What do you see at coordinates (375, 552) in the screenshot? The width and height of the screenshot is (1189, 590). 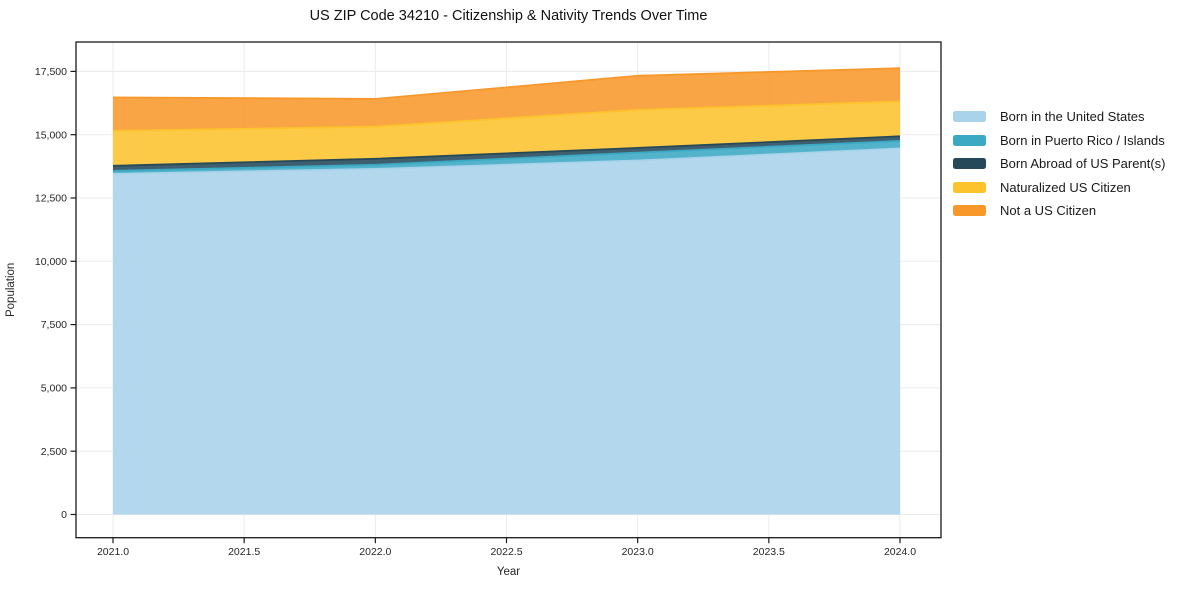 I see `x-tick-label: 2022.0` at bounding box center [375, 552].